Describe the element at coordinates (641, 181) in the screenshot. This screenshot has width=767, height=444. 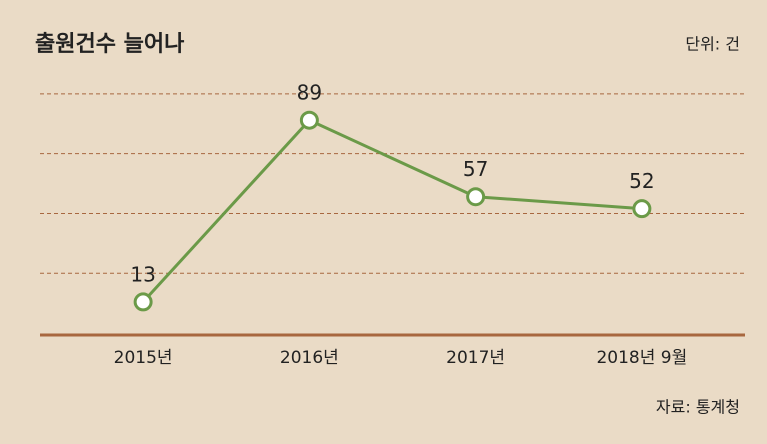
I see `data-label: 52` at that location.